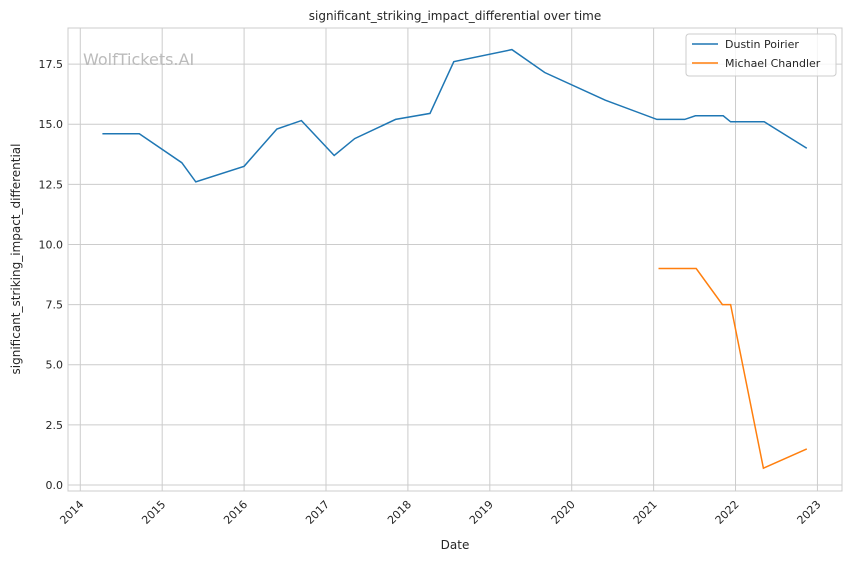 Image resolution: width=852 pixels, height=561 pixels. What do you see at coordinates (153, 512) in the screenshot?
I see `x-tick-label: 2015` at bounding box center [153, 512].